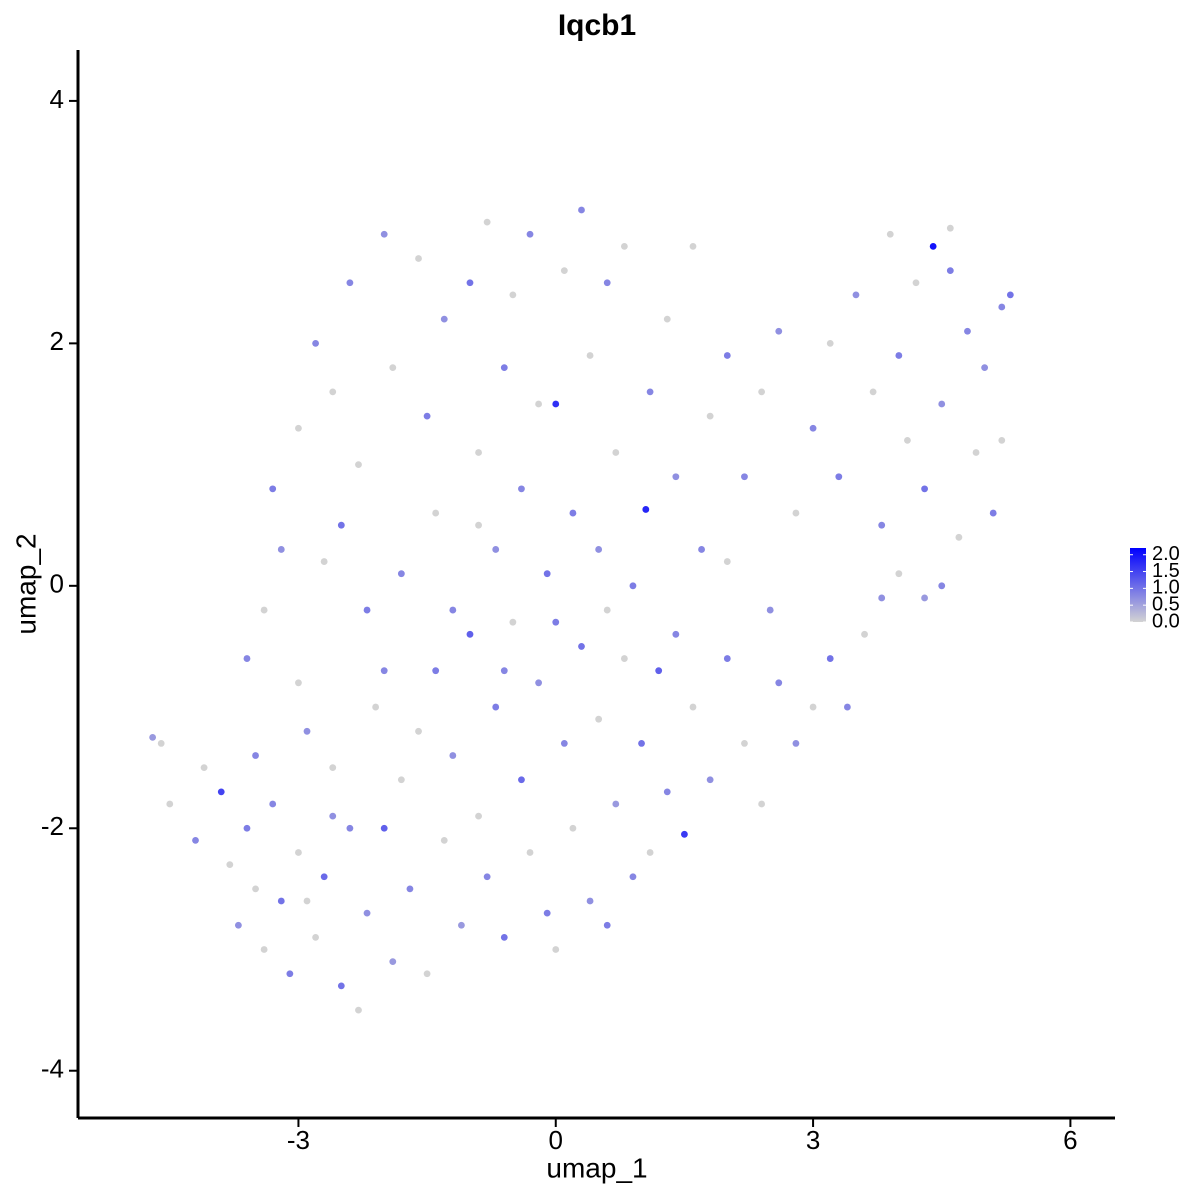 This screenshot has height=1200, width=1200. What do you see at coordinates (813, 1140) in the screenshot?
I see `x-tick-label: 3` at bounding box center [813, 1140].